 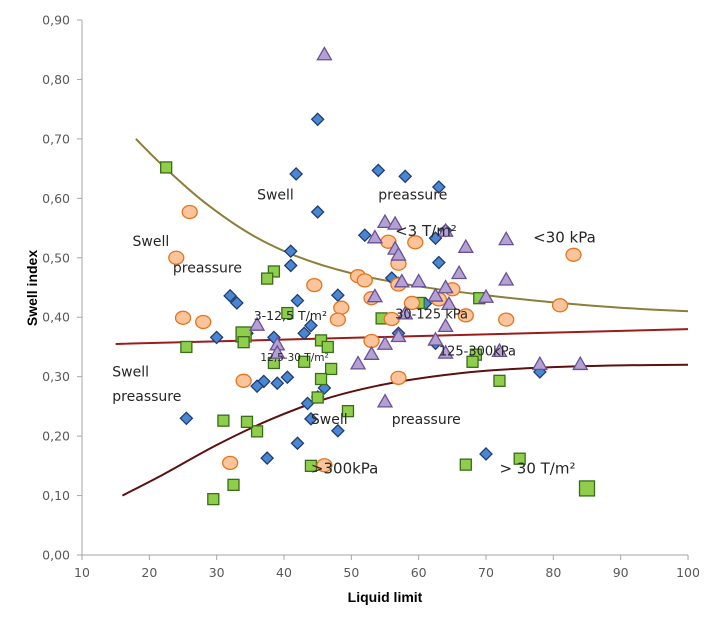 What do you see at coordinates (431, 314) in the screenshot?
I see `chart-annotation: 30-125 kPa` at bounding box center [431, 314].